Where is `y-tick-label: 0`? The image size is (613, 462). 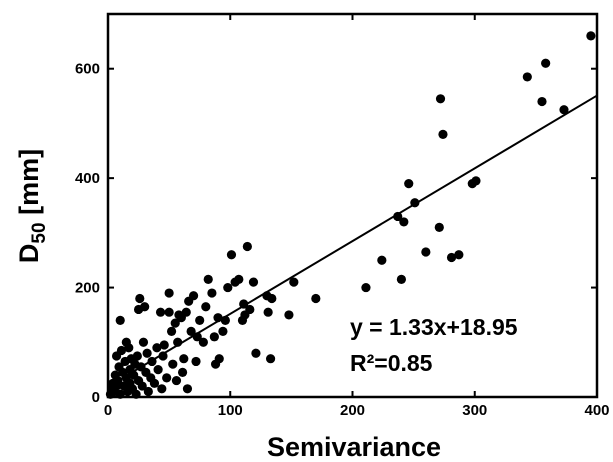
y-tick-label: 0 is located at coordinates (96, 397).